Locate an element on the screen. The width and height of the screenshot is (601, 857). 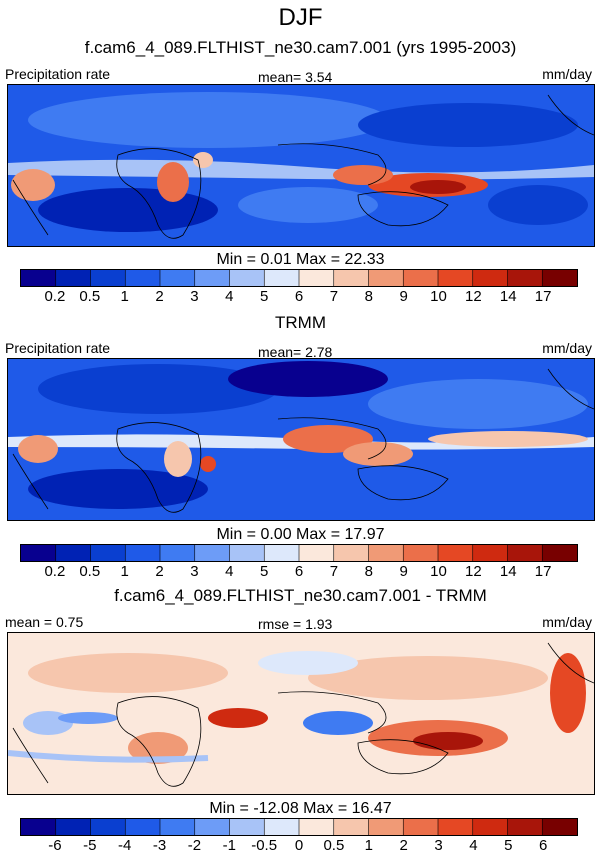
colorbar-tick-label: 6 is located at coordinates (543, 845).